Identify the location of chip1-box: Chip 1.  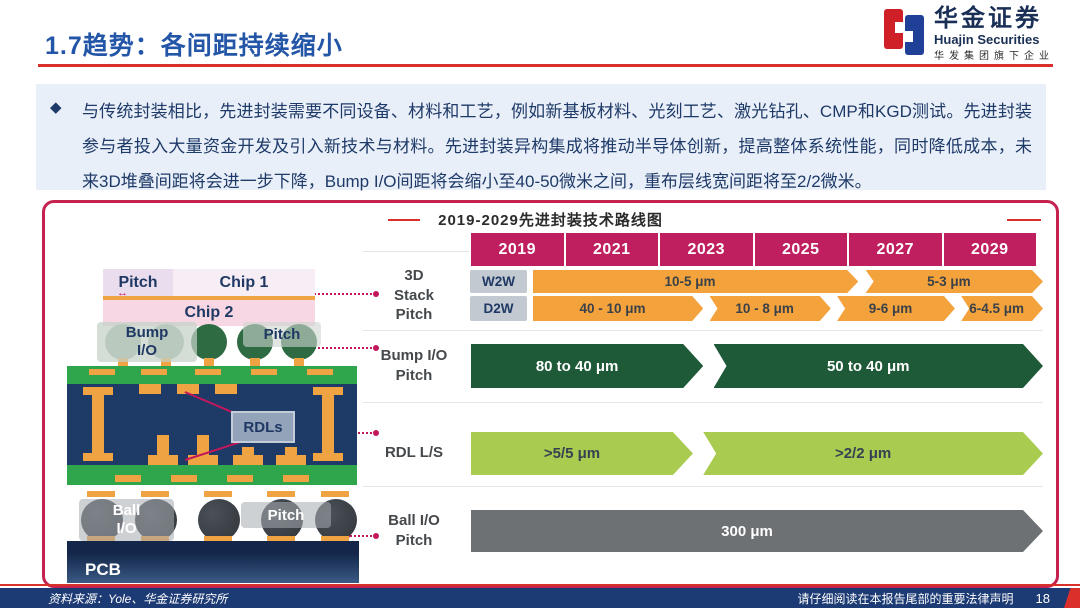
(244, 282).